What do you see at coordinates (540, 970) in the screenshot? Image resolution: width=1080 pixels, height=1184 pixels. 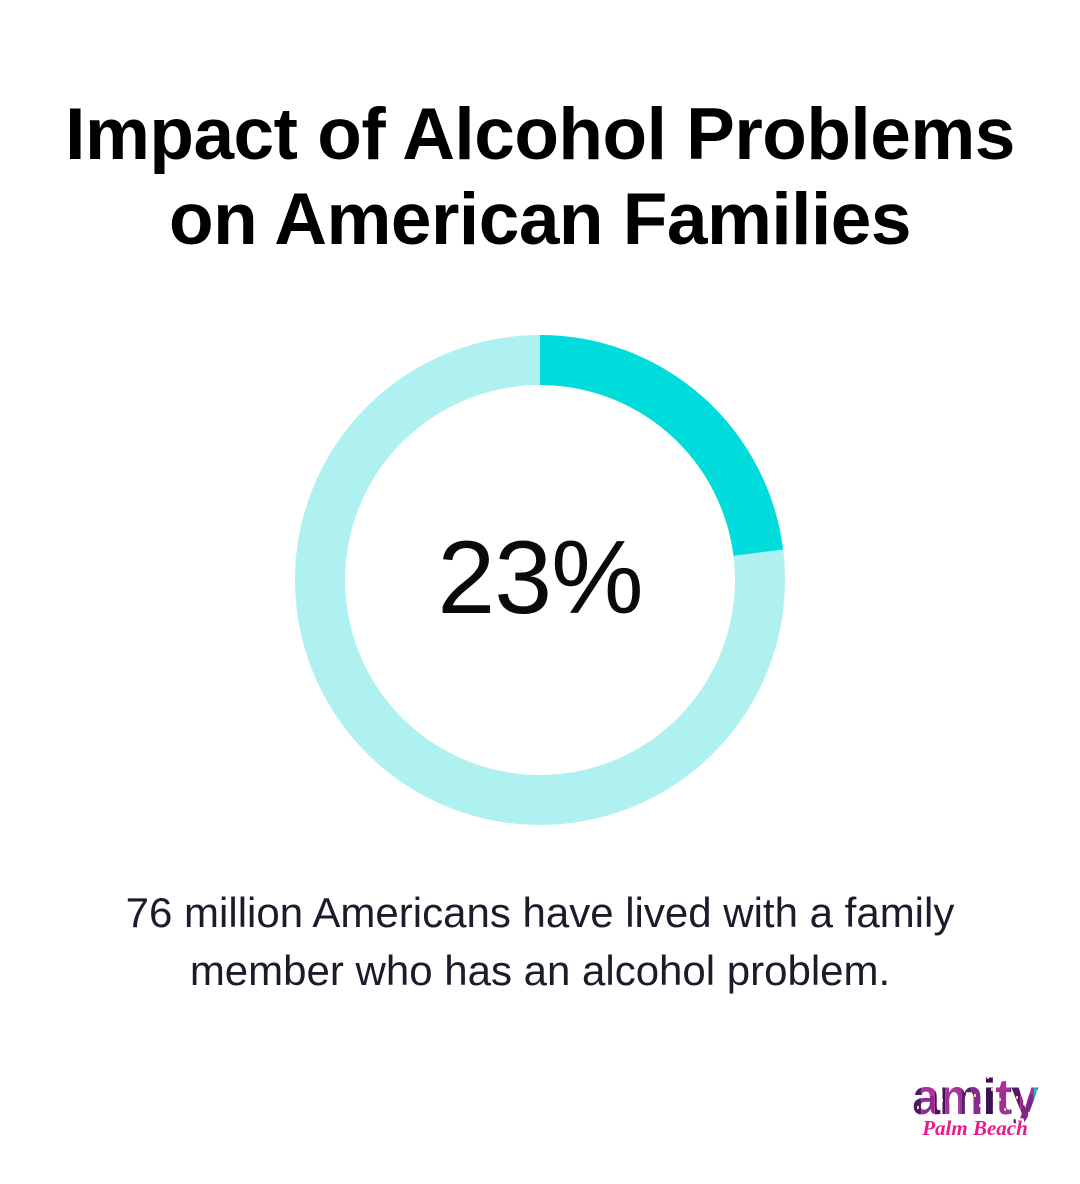 I see `caption-line-2: member who has an alcohol problem.` at bounding box center [540, 970].